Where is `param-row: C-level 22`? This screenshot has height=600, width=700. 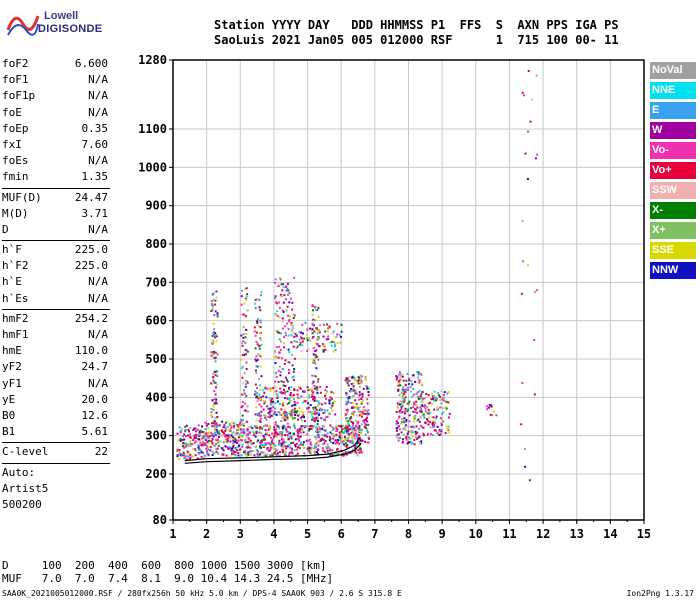 param-row: C-level 22 is located at coordinates (56, 452).